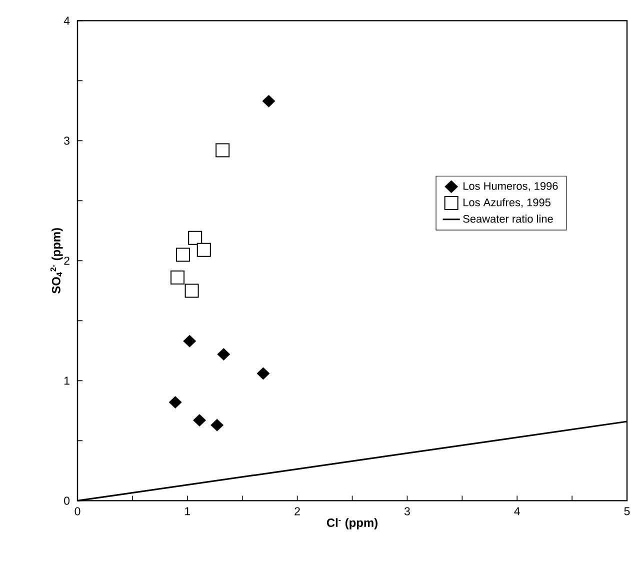 This screenshot has height=571, width=631. What do you see at coordinates (67, 260) in the screenshot?
I see `y-tick-label: 2` at bounding box center [67, 260].